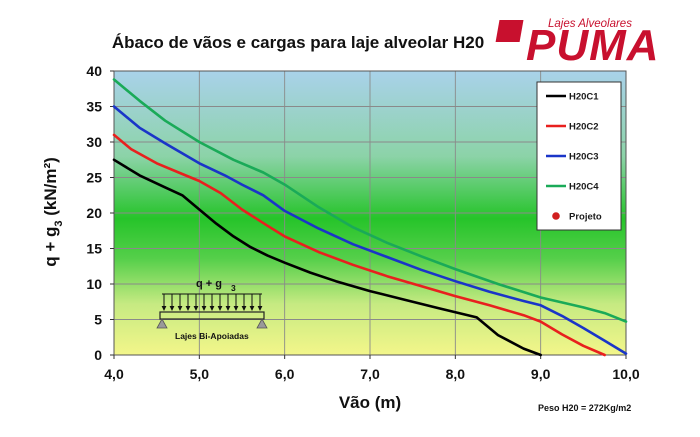  Describe the element at coordinates (585, 217) in the screenshot. I see `legend-label-projeto: Projeto` at that location.